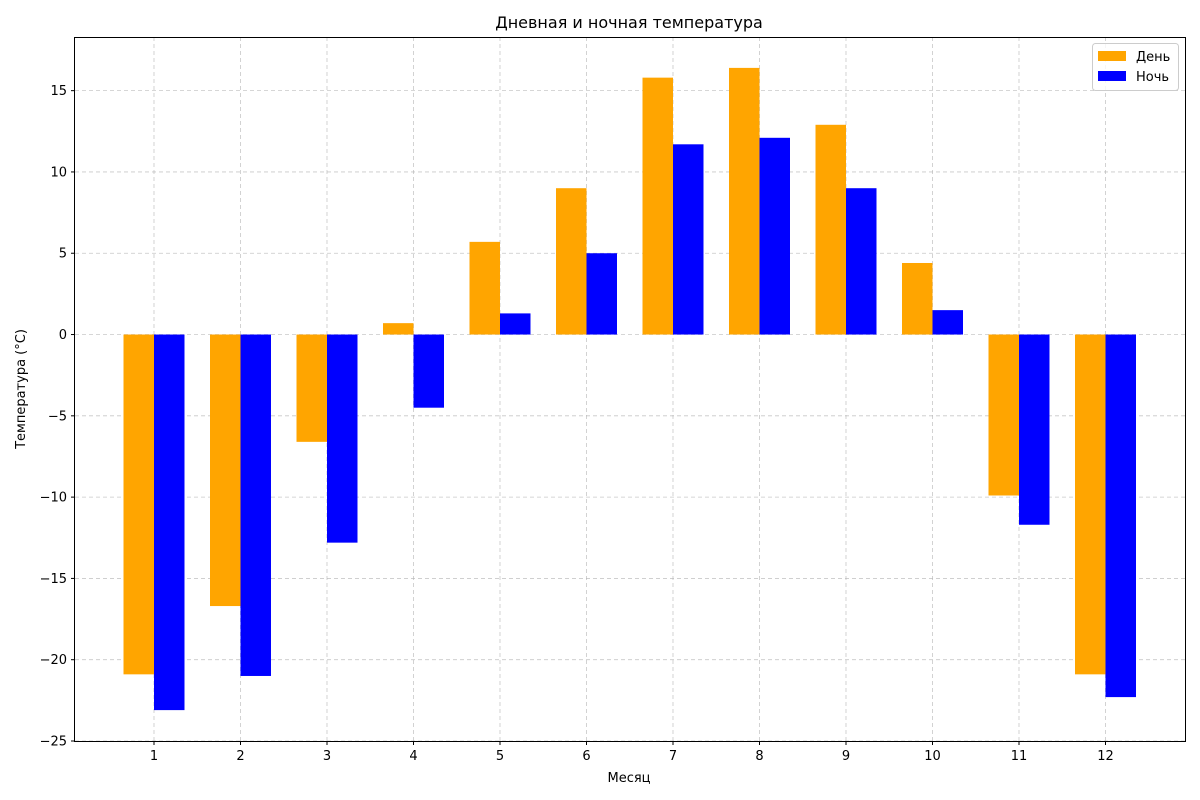  What do you see at coordinates (21, 389) in the screenshot?
I see `y-axis-label: Температура (°C)` at bounding box center [21, 389].